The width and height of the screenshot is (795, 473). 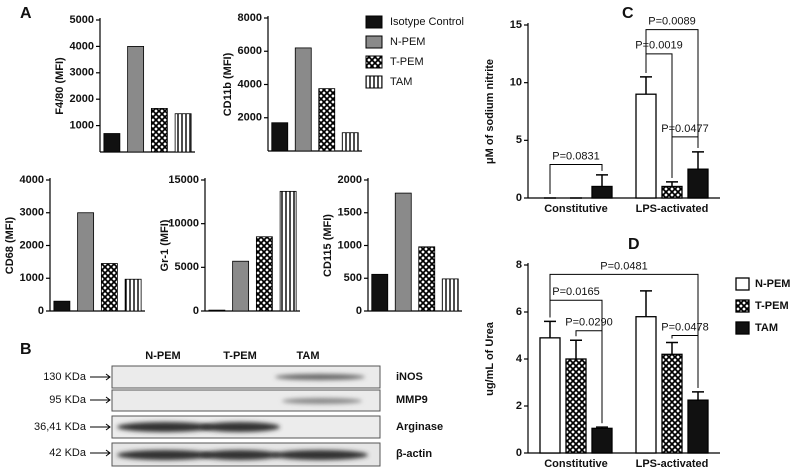 I want to click on y-axis-label: CD11b (MFI), so click(x=228, y=84).